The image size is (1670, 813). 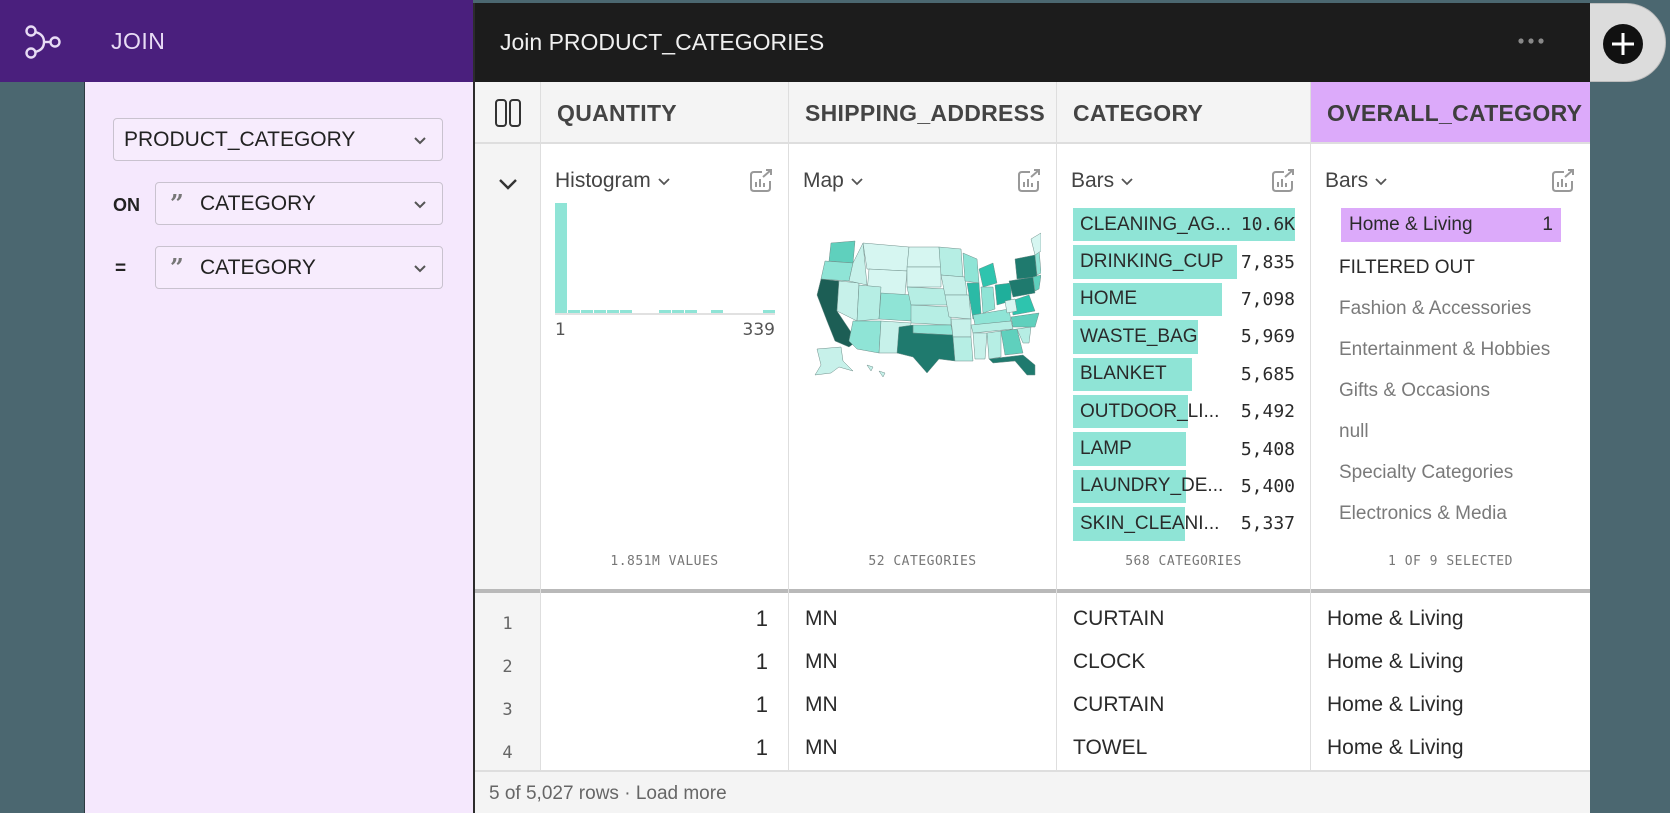 I want to click on category-bar: CLEANING_AG... 10.6K, so click(x=1184, y=224).